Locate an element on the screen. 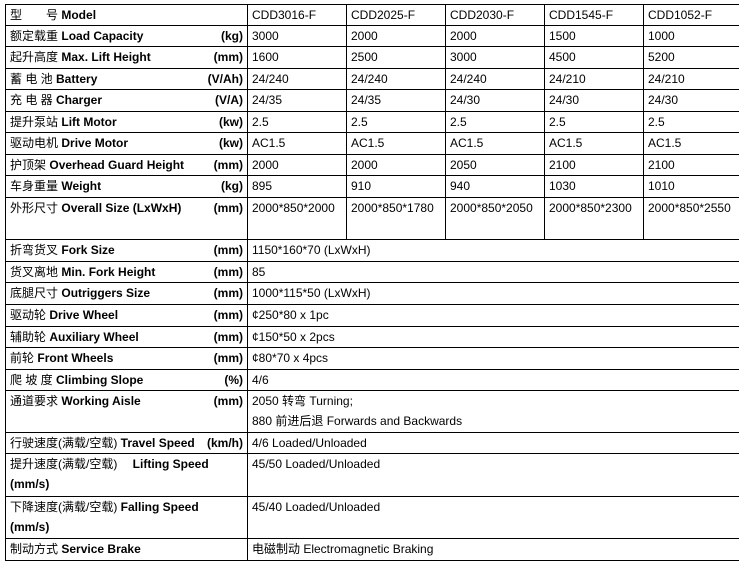 The image size is (739, 567). label-cell: 行驶速度(满载/空载) Travel Speed (km/h) is located at coordinates (126, 443).